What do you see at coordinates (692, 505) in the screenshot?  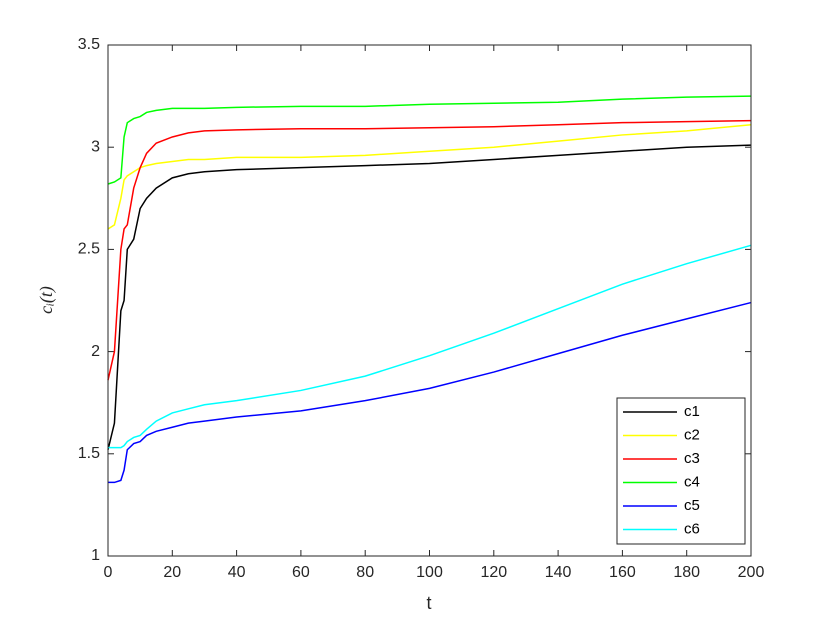 I see `legend-label: c5` at bounding box center [692, 505].